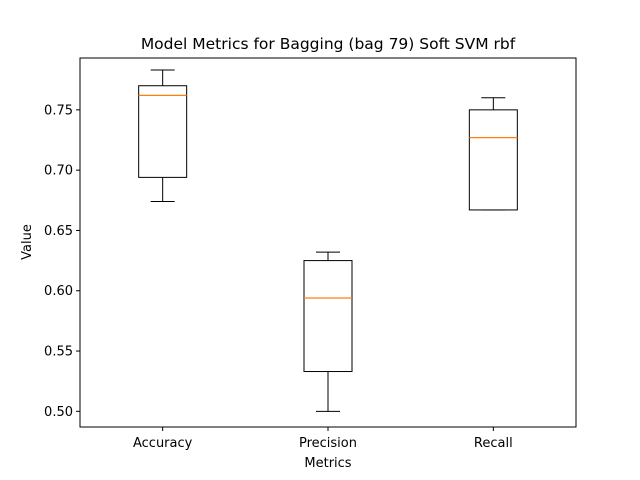  Describe the element at coordinates (493, 160) in the screenshot. I see `box-recall-iqr-box` at that location.